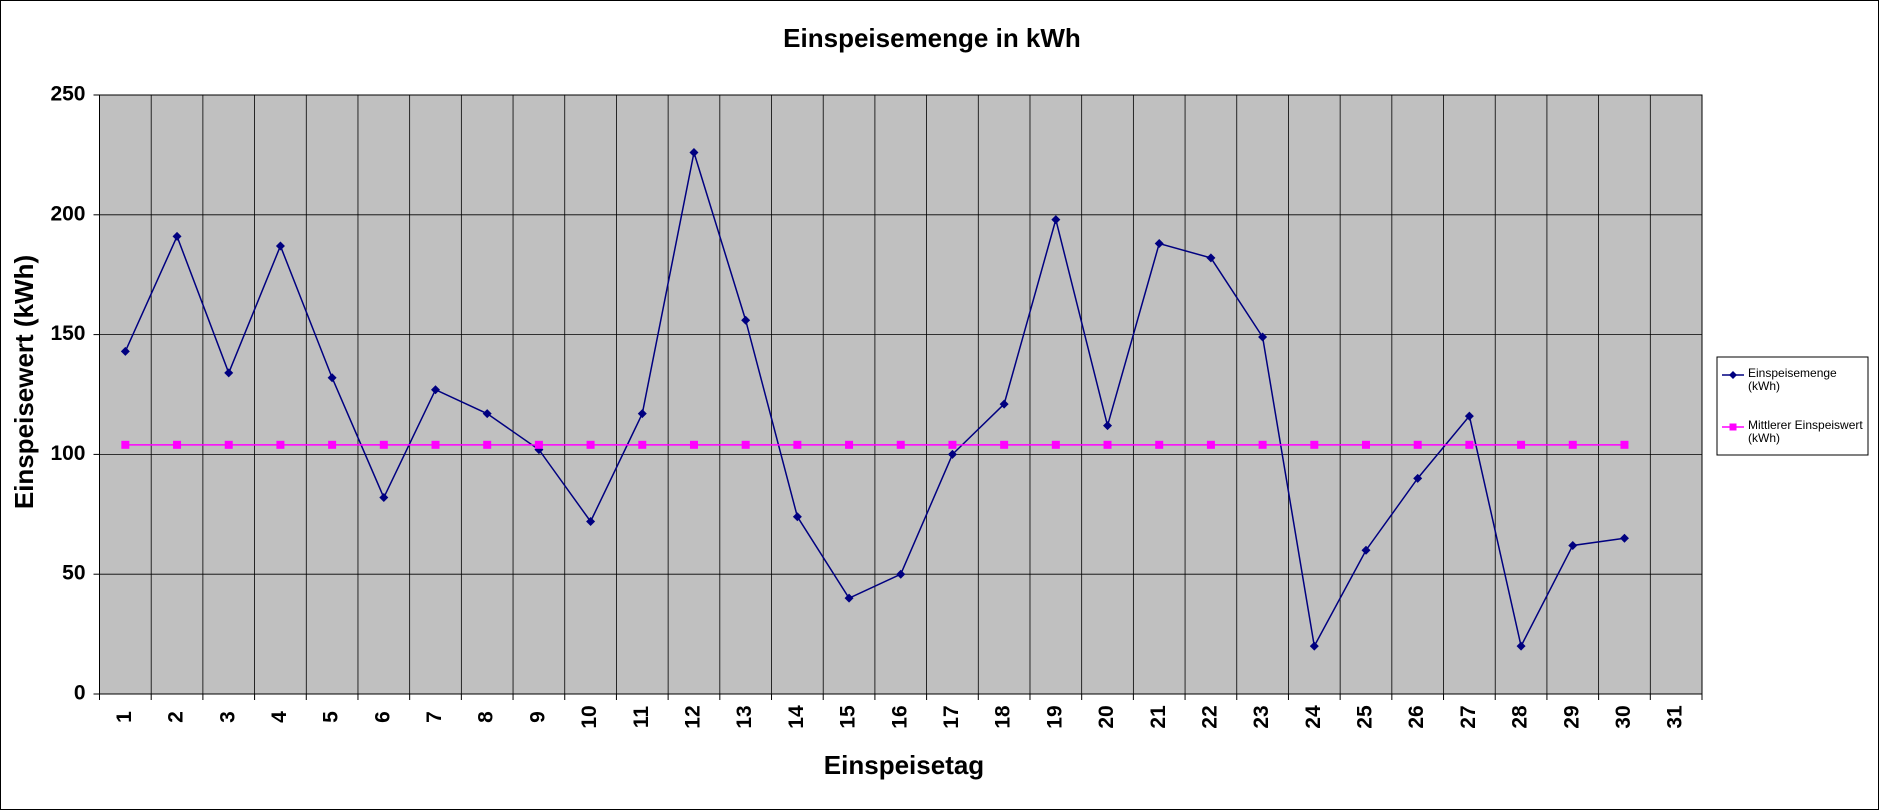  What do you see at coordinates (1675, 717) in the screenshot?
I see `x-tick-label: 31` at bounding box center [1675, 717].